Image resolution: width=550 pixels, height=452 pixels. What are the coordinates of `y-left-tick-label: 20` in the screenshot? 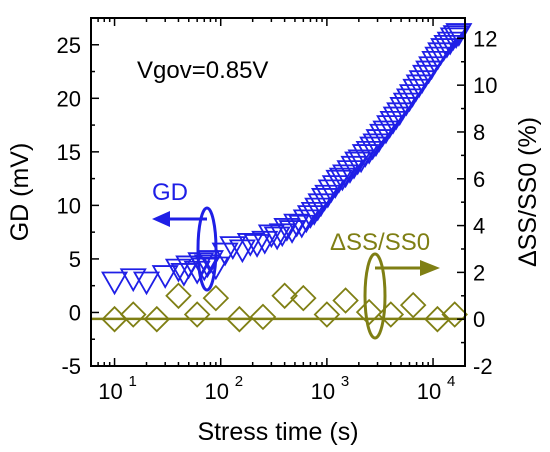 It's located at (69, 98).